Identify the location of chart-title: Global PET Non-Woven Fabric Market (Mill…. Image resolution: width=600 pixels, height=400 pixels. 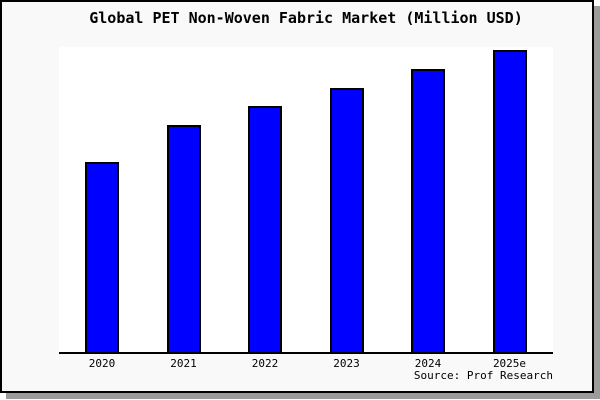
(306, 18).